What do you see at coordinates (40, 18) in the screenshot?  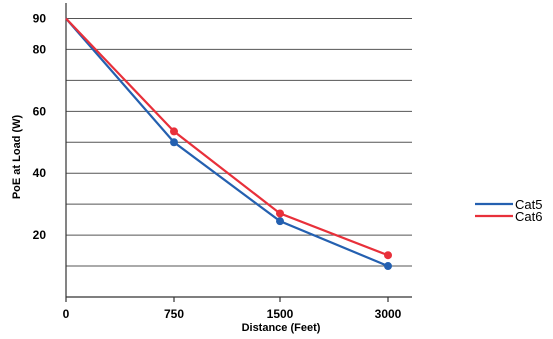 I see `y-tick-label: 90` at bounding box center [40, 18].